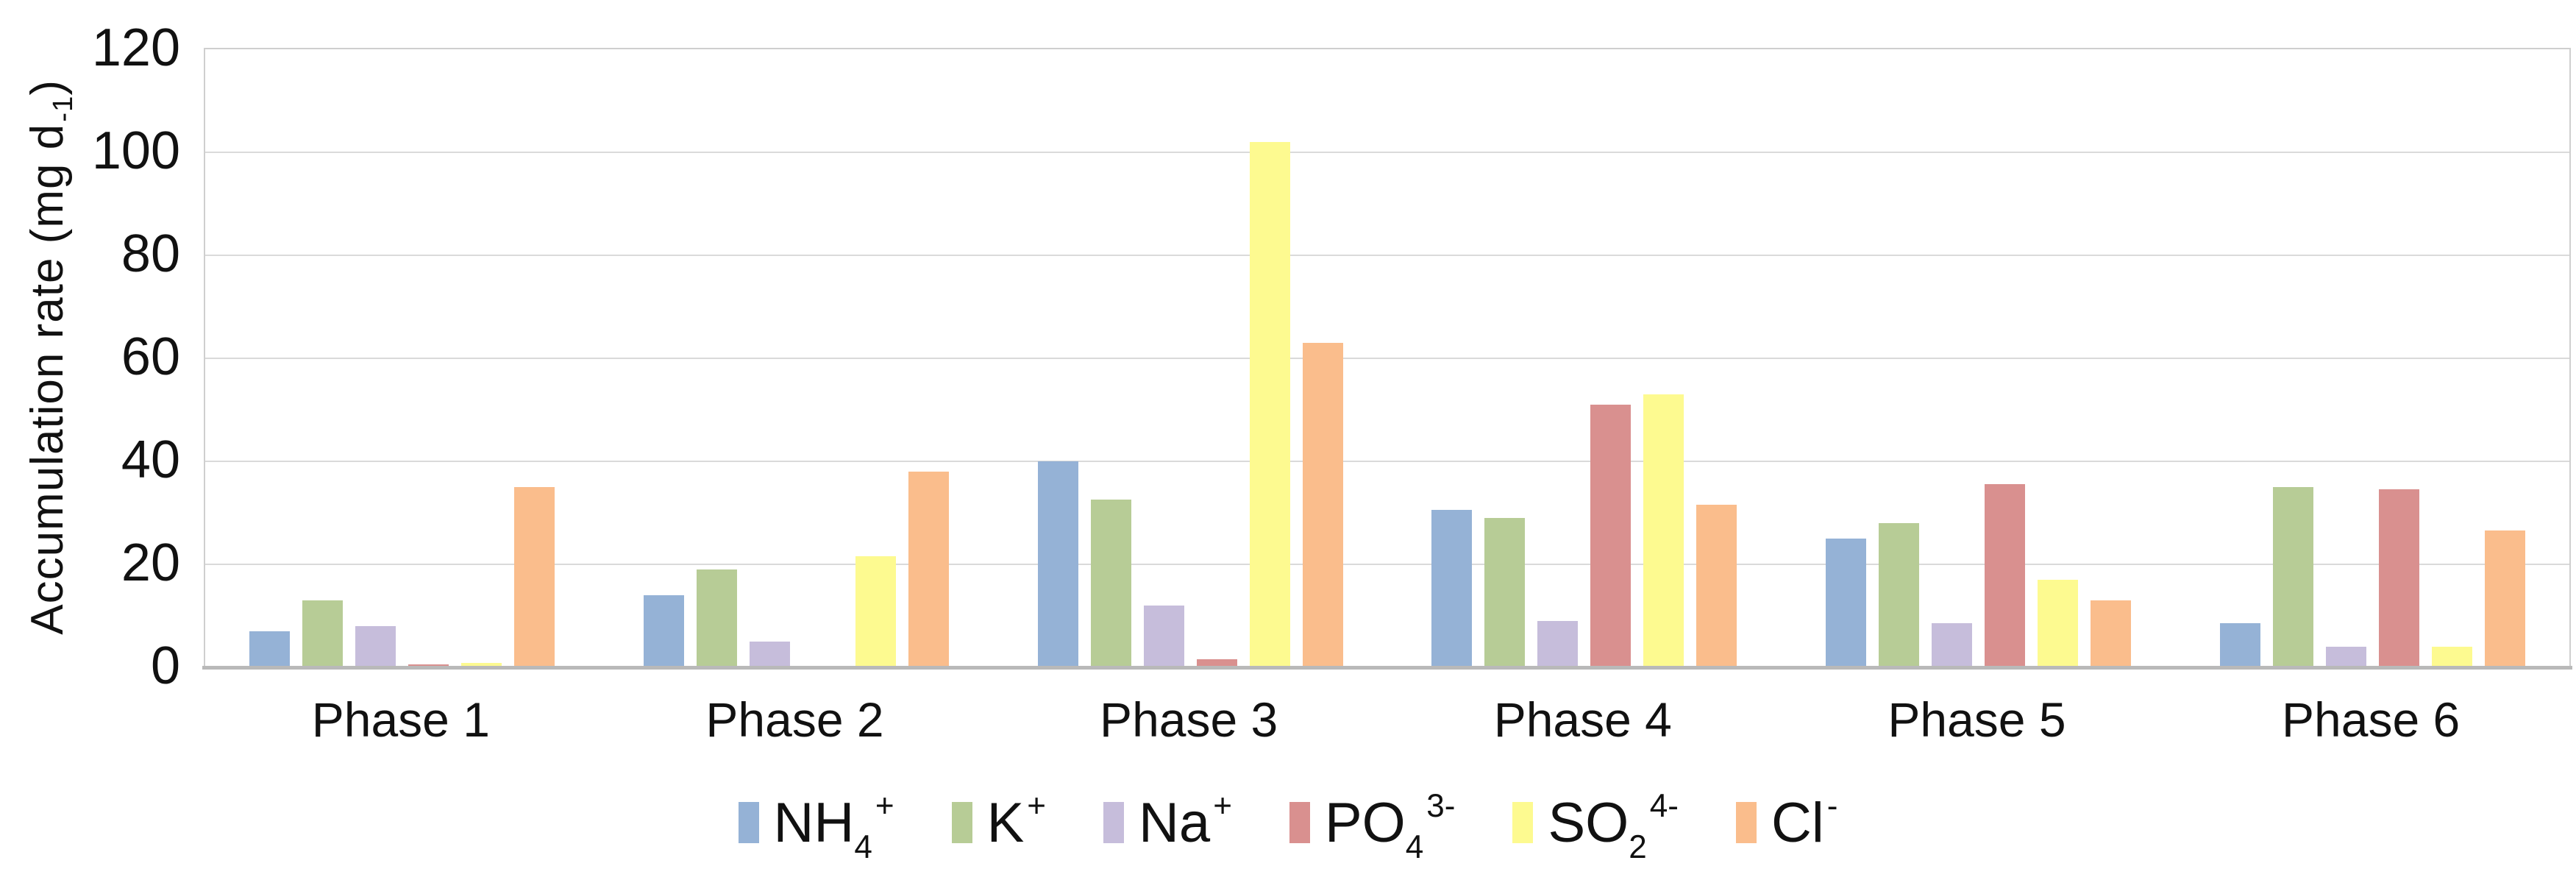 This screenshot has width=2576, height=891. Describe the element at coordinates (90, 356) in the screenshot. I see `y-axis-tick-labels: 0 20 40 60 80 100 120` at that location.